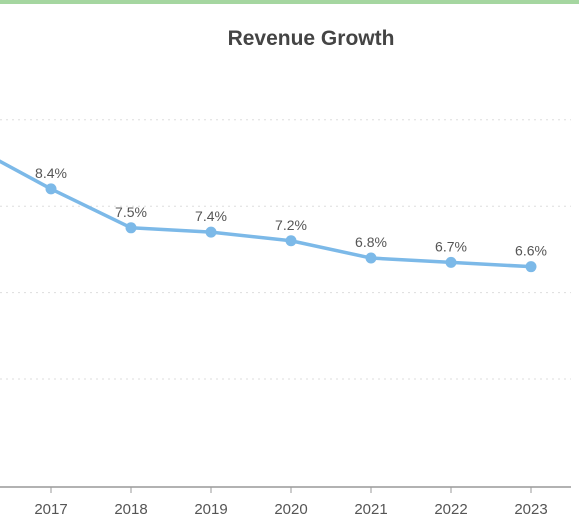 The height and width of the screenshot is (531, 579). Describe the element at coordinates (530, 509) in the screenshot. I see `x-tick-label: 2023` at that location.